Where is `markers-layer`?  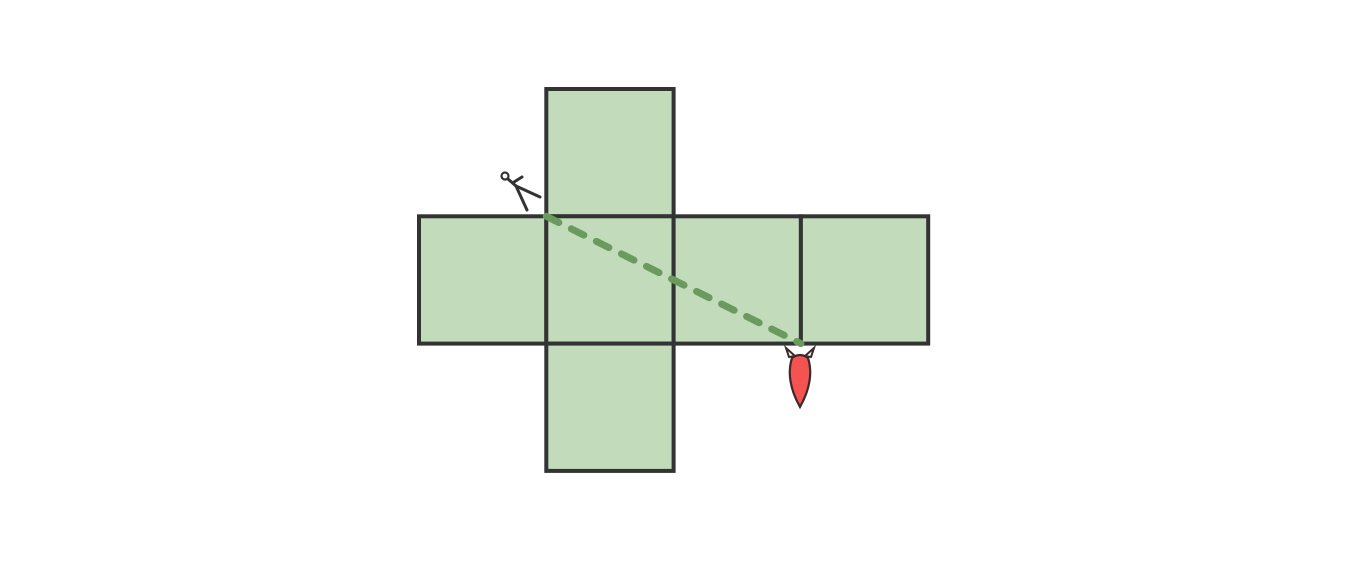
markers-layer is located at coordinates (658, 290).